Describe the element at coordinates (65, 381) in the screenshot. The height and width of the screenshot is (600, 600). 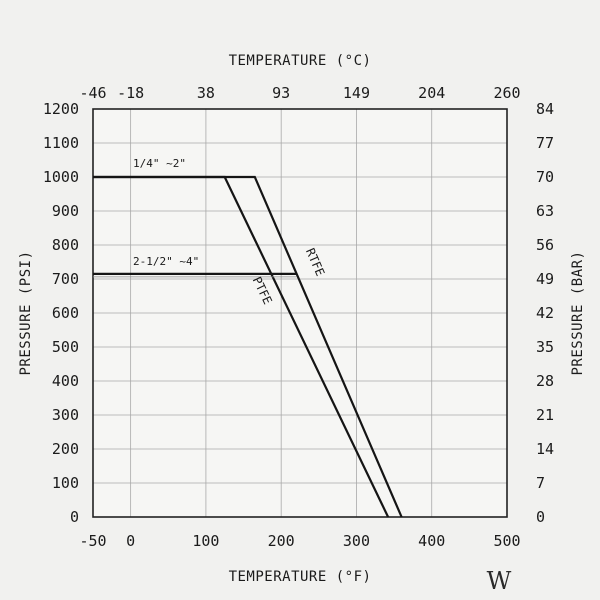
I see `y-tick-label-left: 400` at that location.